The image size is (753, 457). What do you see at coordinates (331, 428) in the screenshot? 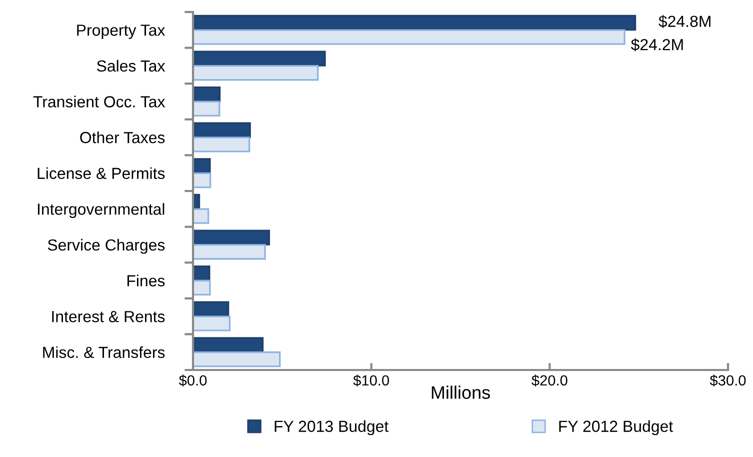
I see `legend-label: FY 2013 Budget` at bounding box center [331, 428].